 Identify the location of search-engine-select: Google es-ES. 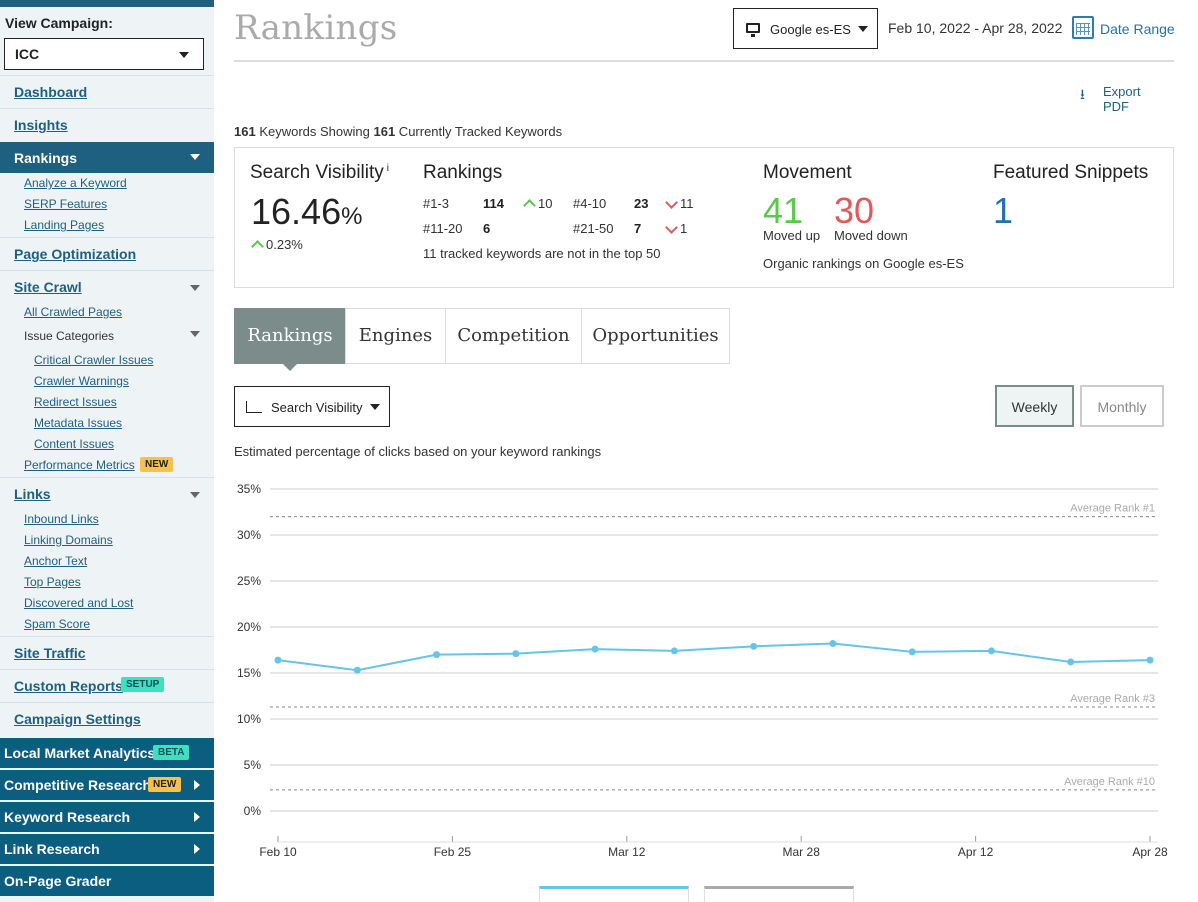
(805, 28).